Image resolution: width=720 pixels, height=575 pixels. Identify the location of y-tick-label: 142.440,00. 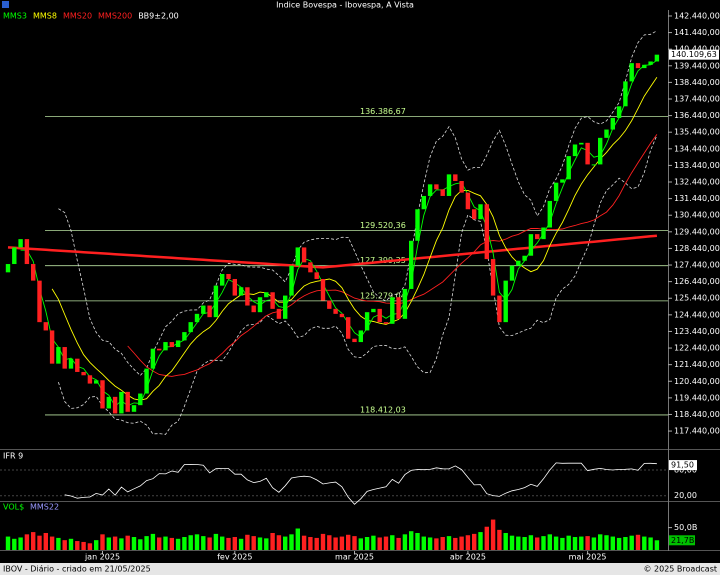
(697, 15).